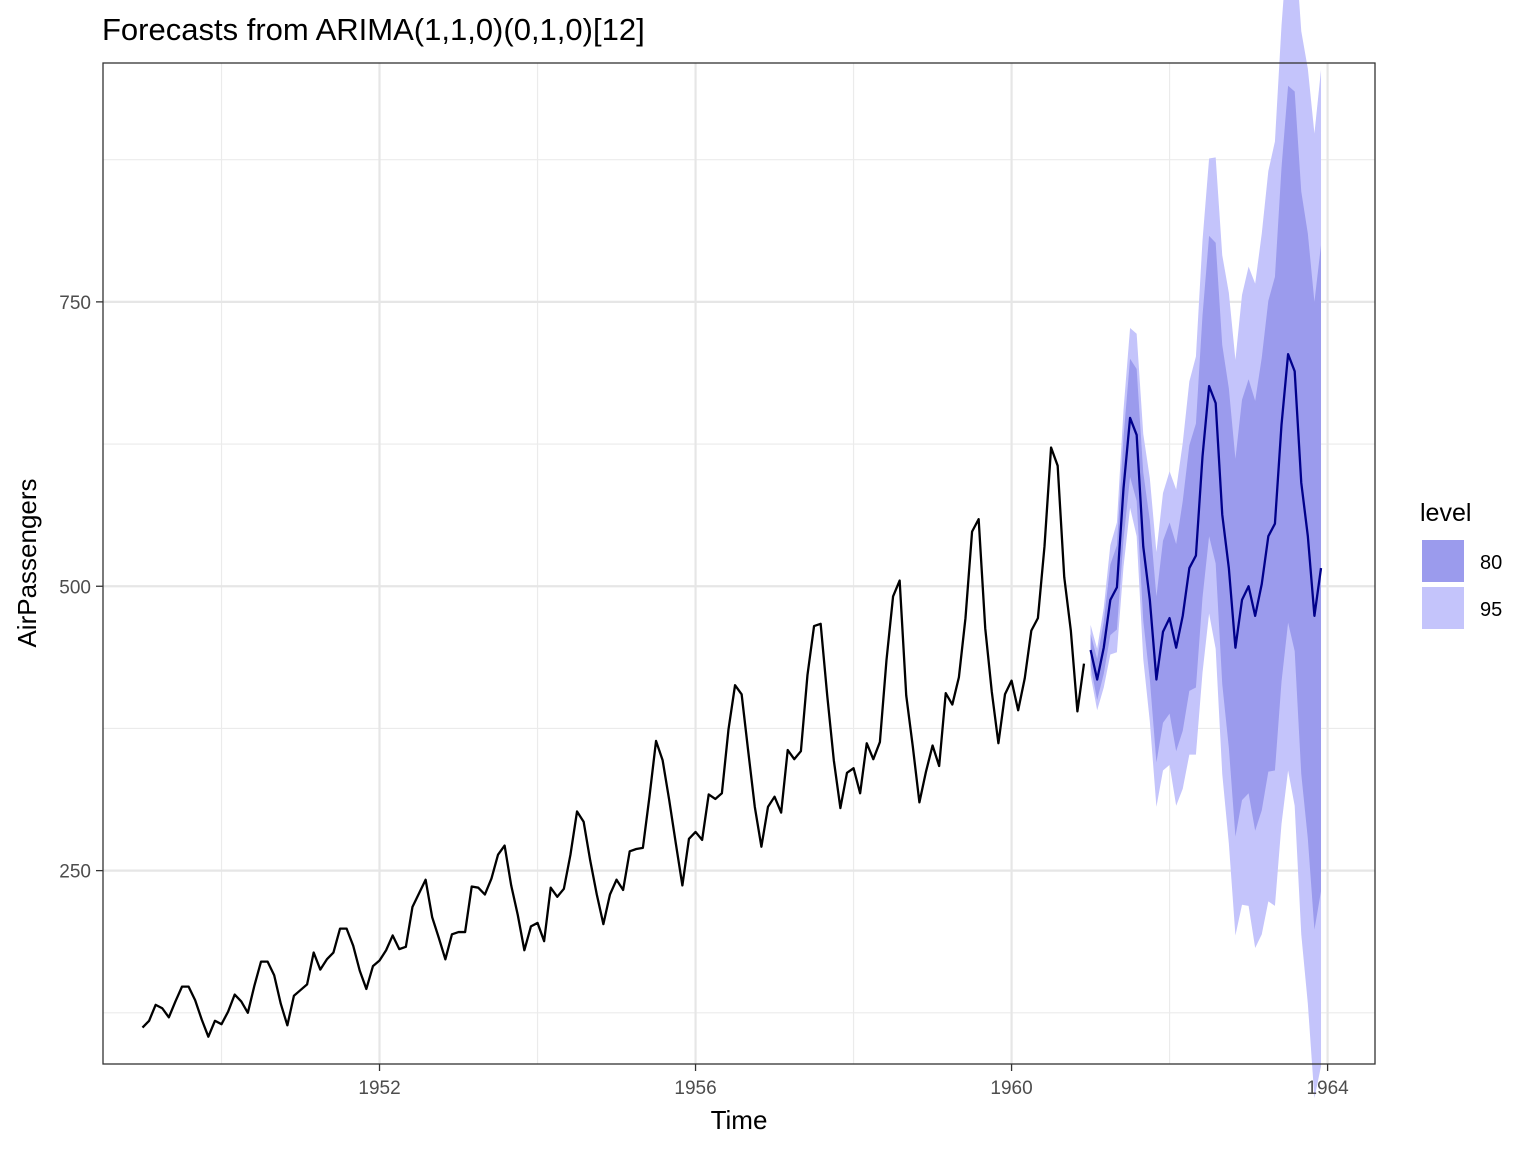  What do you see at coordinates (75, 872) in the screenshot?
I see `y-tick-label: 250` at bounding box center [75, 872].